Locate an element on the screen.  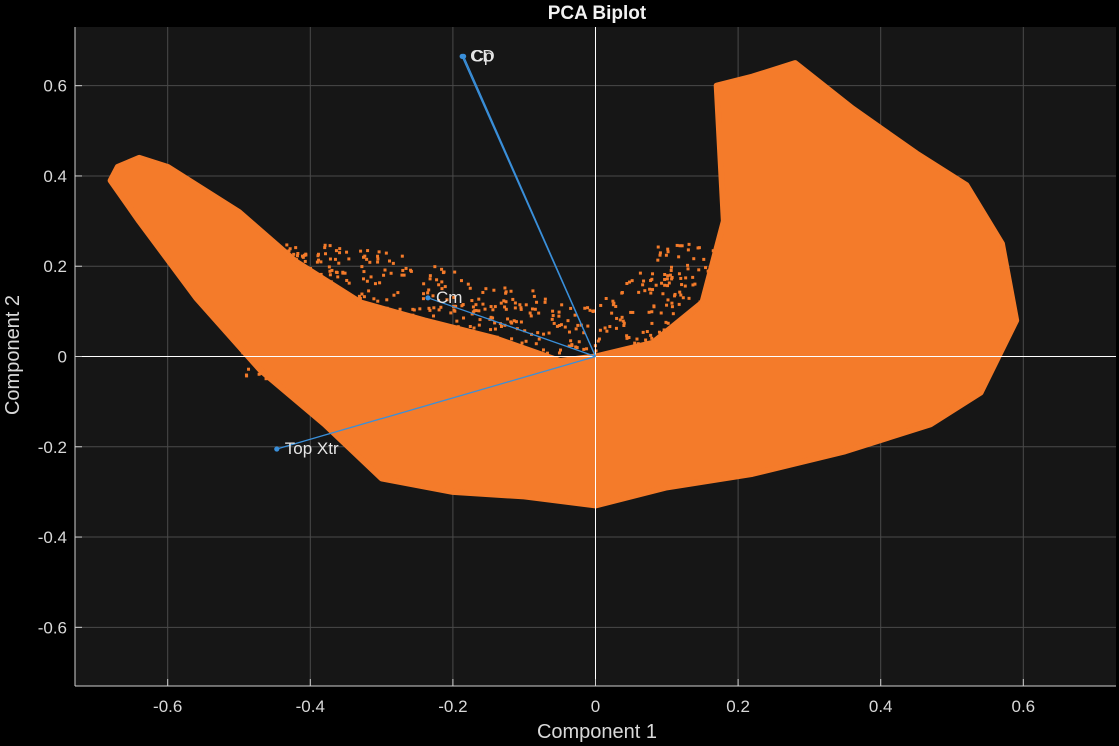
x-tick-label: 0.2 is located at coordinates (738, 706).